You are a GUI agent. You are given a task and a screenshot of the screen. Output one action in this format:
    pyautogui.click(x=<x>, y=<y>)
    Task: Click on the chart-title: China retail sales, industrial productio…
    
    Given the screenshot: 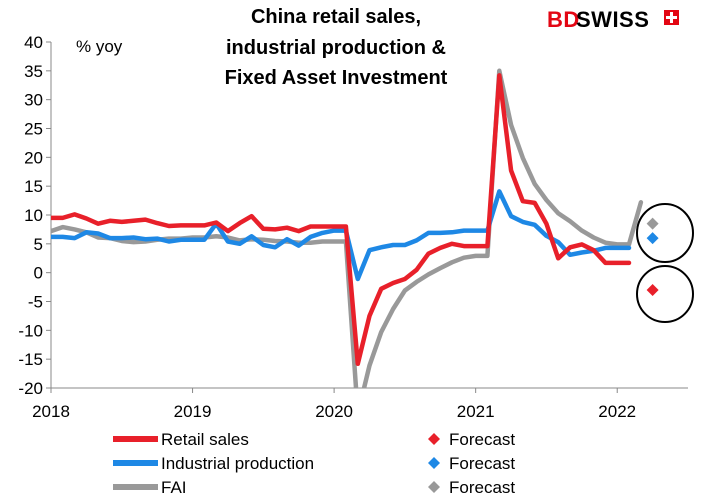 What is the action you would take?
    pyautogui.click(x=336, y=47)
    